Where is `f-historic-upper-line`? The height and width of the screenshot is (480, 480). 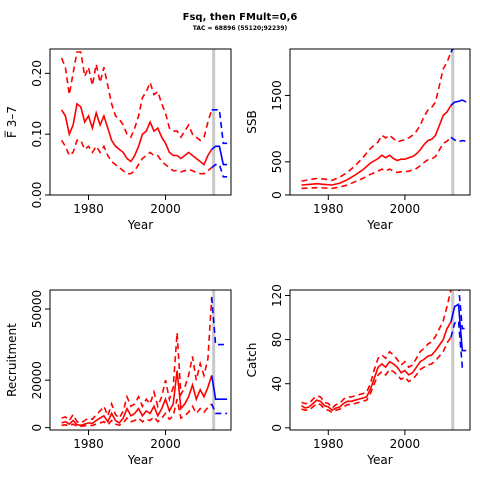 f-historic-upper-line is located at coordinates (136, 96).